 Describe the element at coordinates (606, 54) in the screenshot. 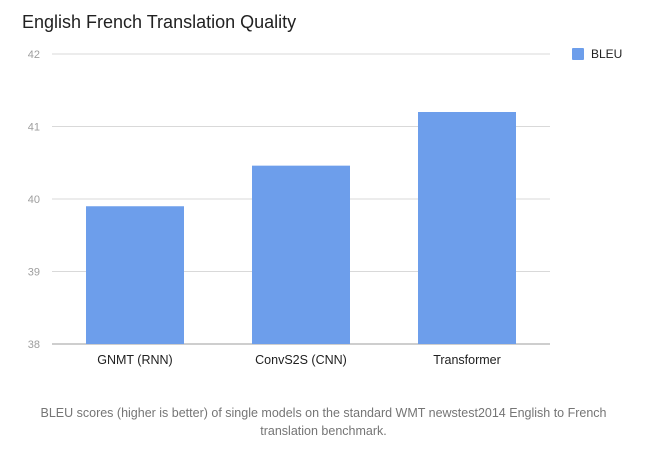

I see `legend-label-bleu: BLEU` at that location.